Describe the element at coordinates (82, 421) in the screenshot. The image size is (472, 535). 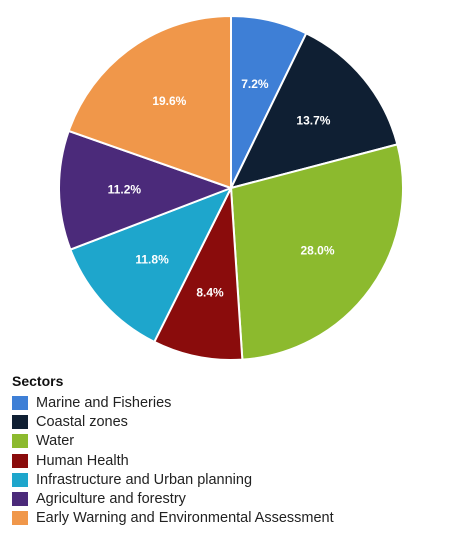
I see `legend-label: Coastal zones` at that location.